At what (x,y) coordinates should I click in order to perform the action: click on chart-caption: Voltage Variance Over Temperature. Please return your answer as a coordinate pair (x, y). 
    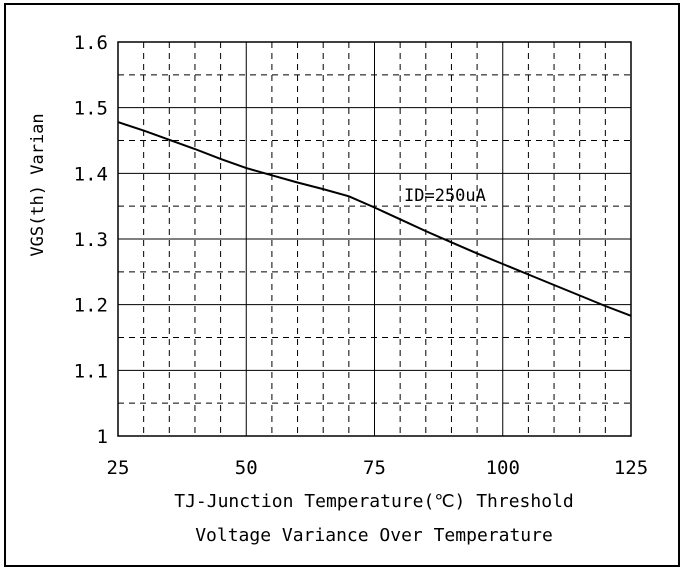
    Looking at the image, I should click on (374, 535).